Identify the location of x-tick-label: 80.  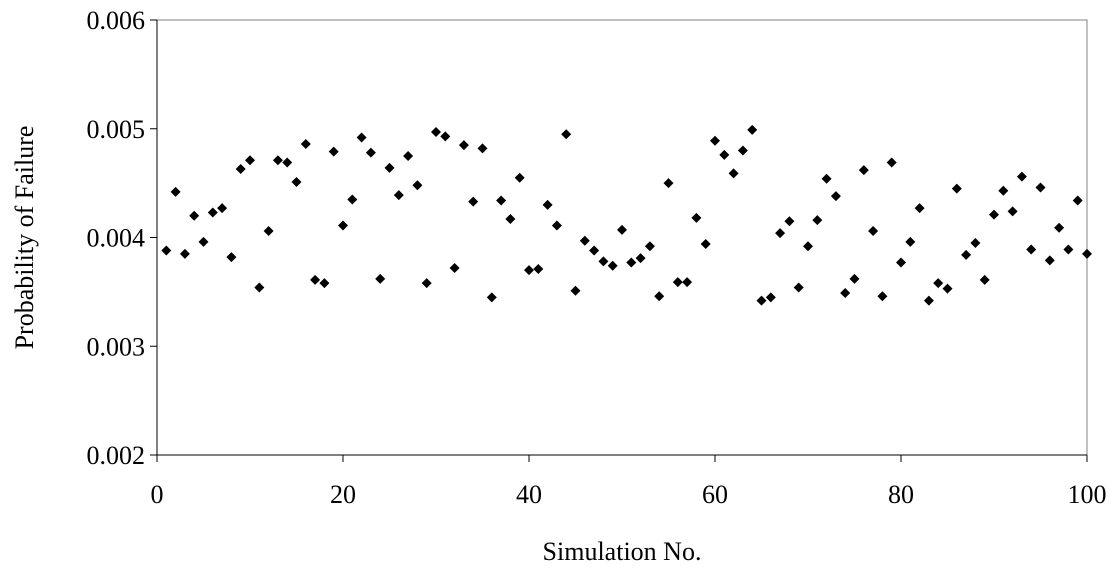
(901, 494).